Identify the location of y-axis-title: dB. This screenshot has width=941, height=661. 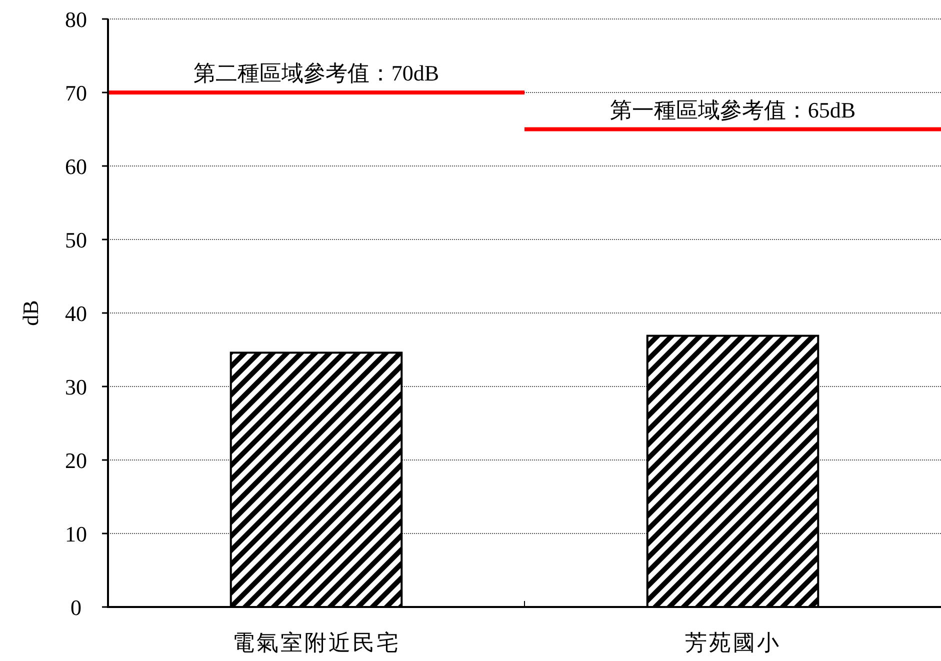
(30, 313).